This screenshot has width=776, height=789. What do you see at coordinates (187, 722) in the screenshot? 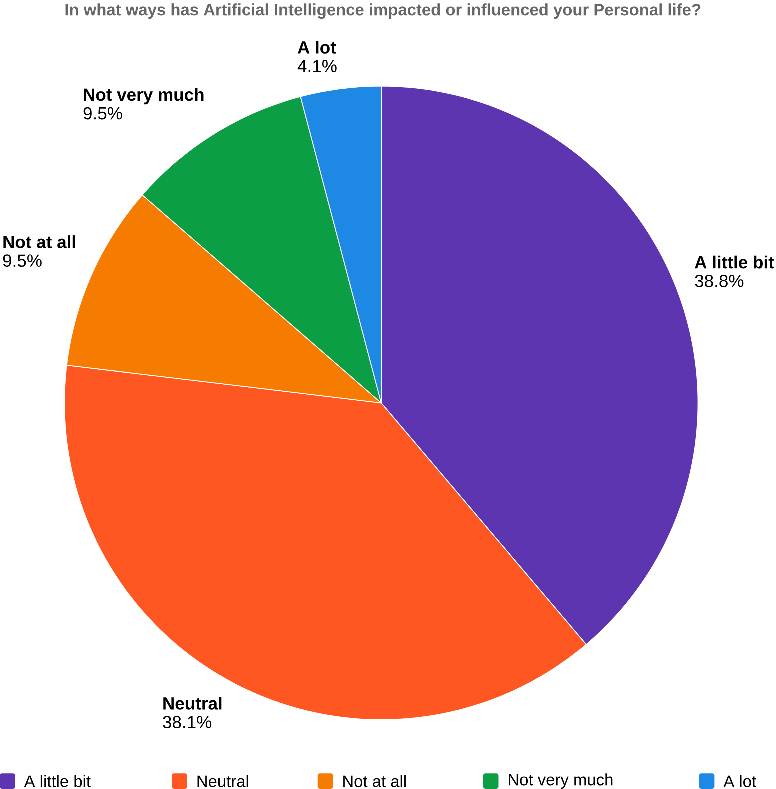
I see `data-label: 38.1%` at bounding box center [187, 722].